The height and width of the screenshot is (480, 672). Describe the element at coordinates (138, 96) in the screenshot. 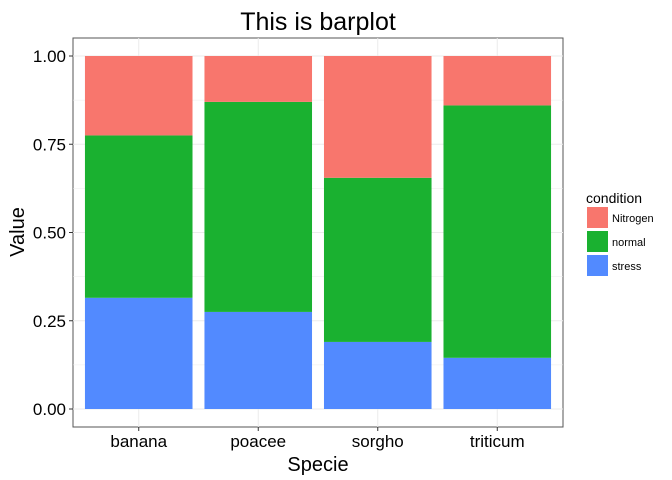

I see `bar-nitrogen-banana` at that location.